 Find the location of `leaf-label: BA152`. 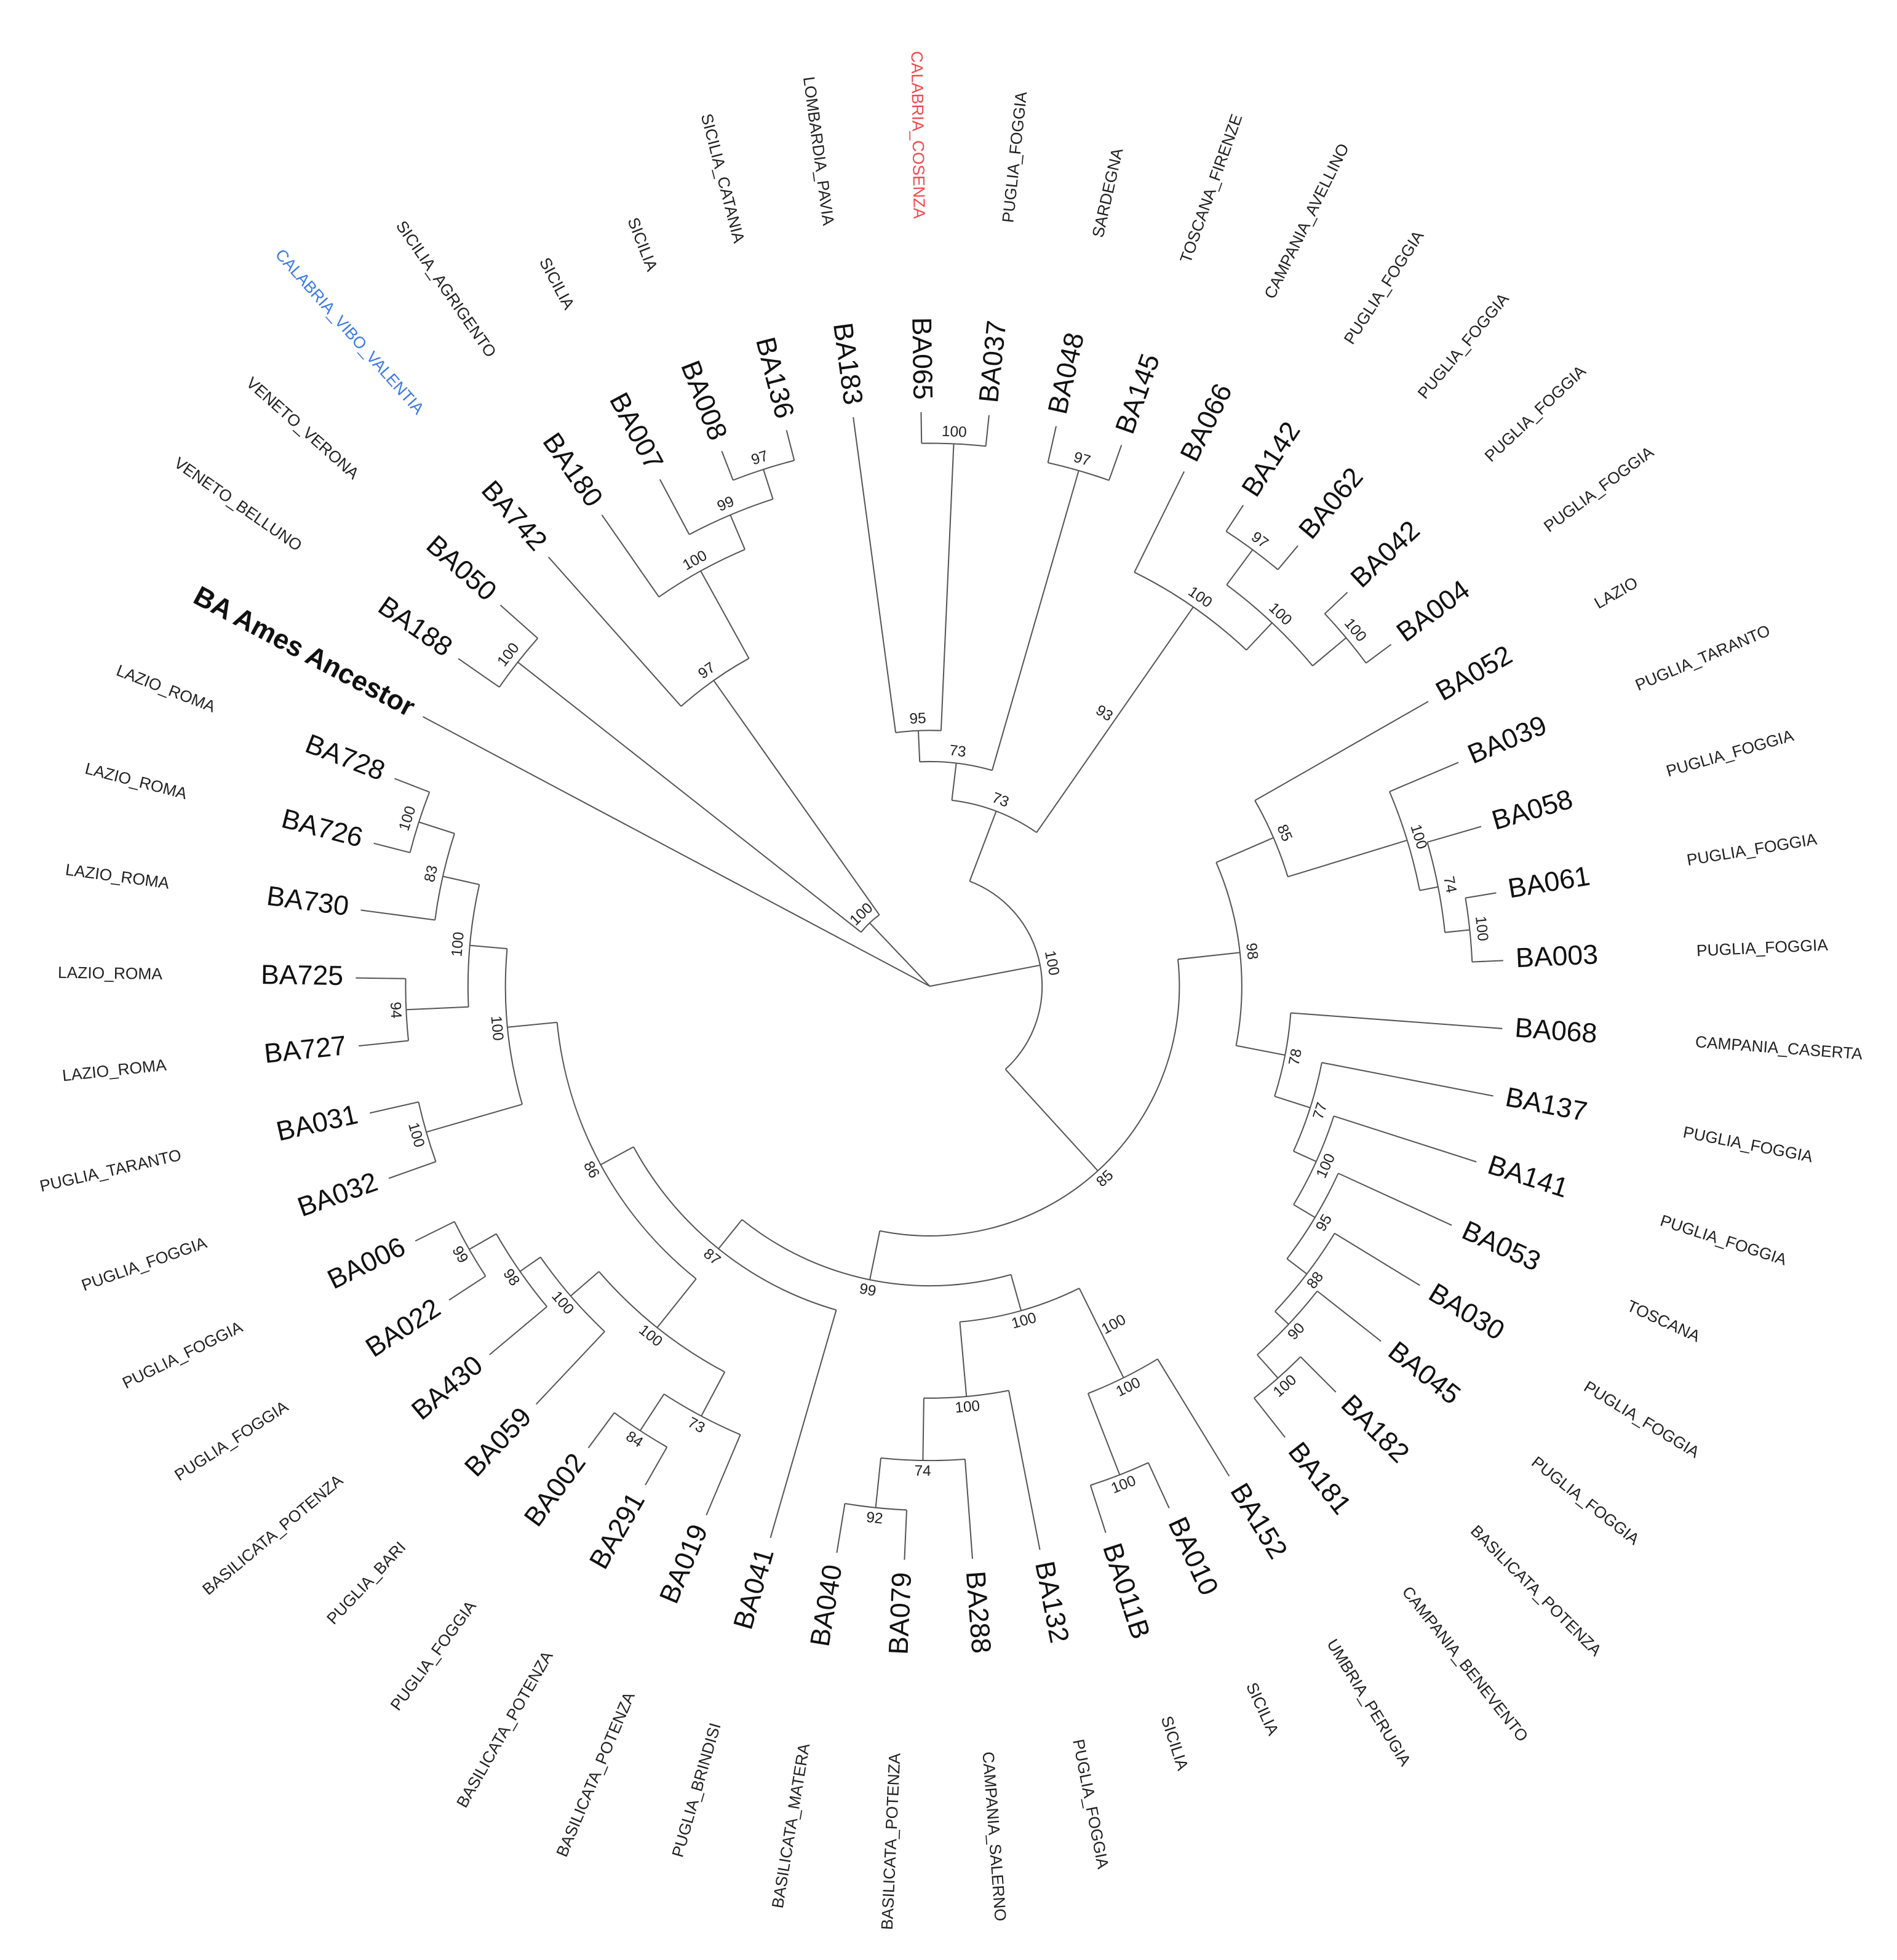

leaf-label: BA152 is located at coordinates (1258, 1521).